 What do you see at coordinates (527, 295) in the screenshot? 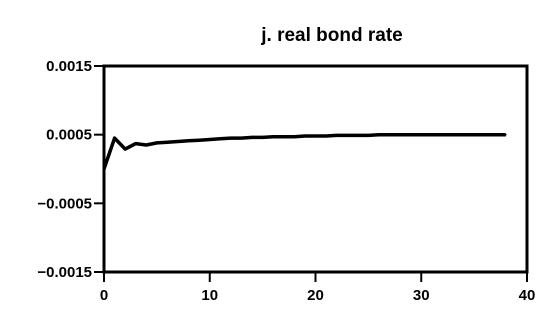
I see `x-tick-label: 40` at bounding box center [527, 295].